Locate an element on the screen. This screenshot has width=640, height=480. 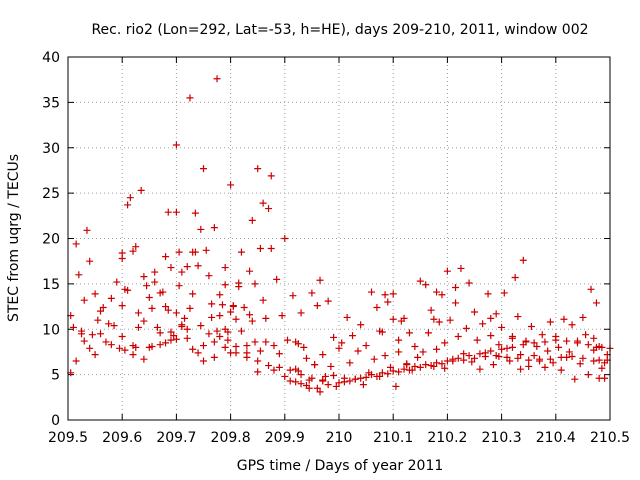
y-tick-labels: 0 5 10 15 20 25 30 35 40 is located at coordinates (51, 239).